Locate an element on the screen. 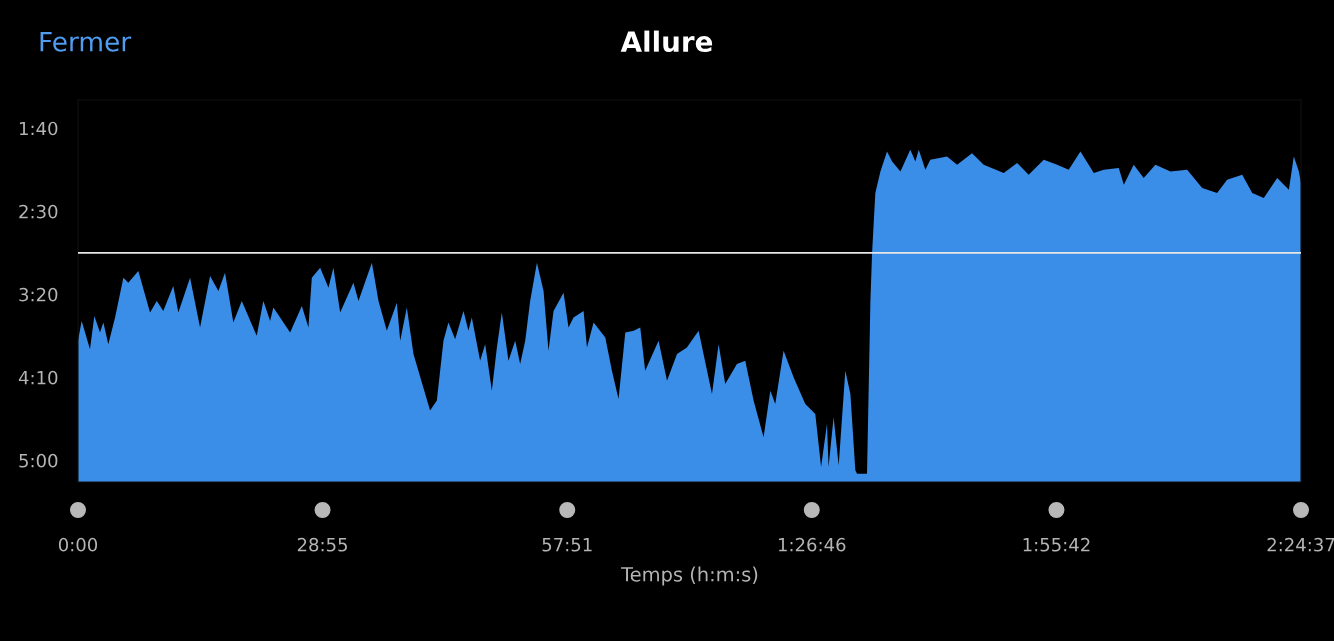  y-tick-label: 2:30 is located at coordinates (38, 211).